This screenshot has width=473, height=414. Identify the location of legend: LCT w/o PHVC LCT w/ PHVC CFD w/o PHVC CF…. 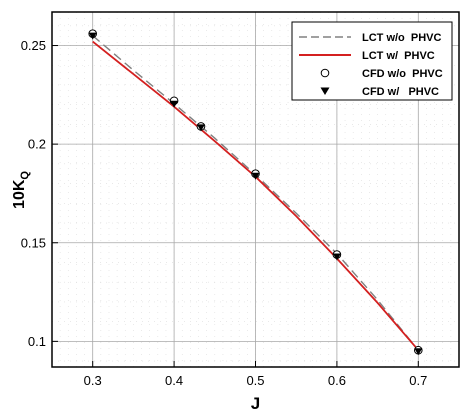
(372, 61).